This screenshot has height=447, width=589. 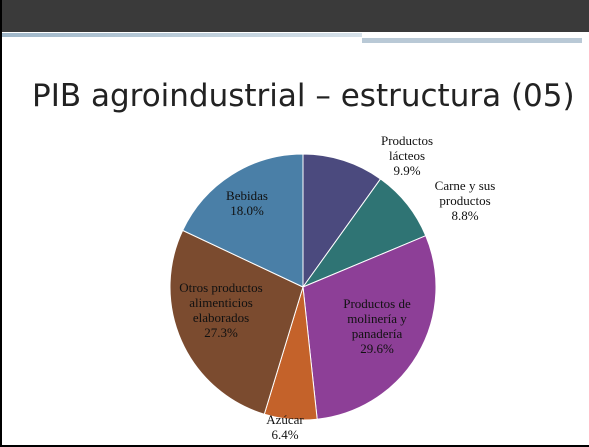 I want to click on category-label: Bebidas, so click(x=247, y=195).